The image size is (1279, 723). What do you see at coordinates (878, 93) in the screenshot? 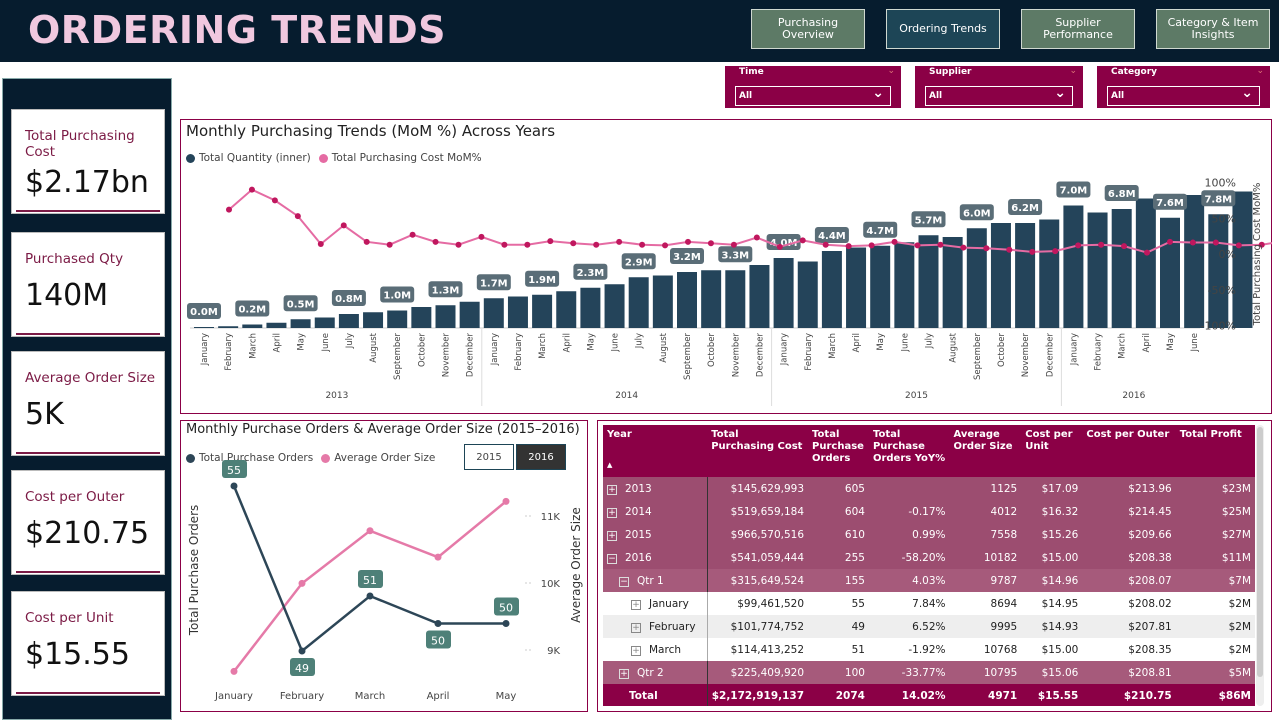
I see `chevron-down-icon: ⌄` at bounding box center [878, 93].